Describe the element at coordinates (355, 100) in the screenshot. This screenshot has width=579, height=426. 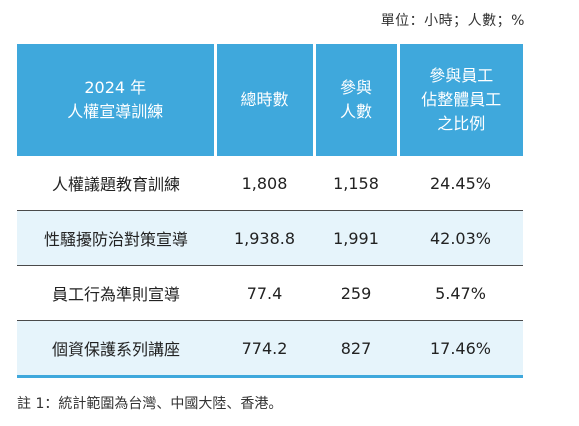
I see `header-participants: 參與 人數` at that location.